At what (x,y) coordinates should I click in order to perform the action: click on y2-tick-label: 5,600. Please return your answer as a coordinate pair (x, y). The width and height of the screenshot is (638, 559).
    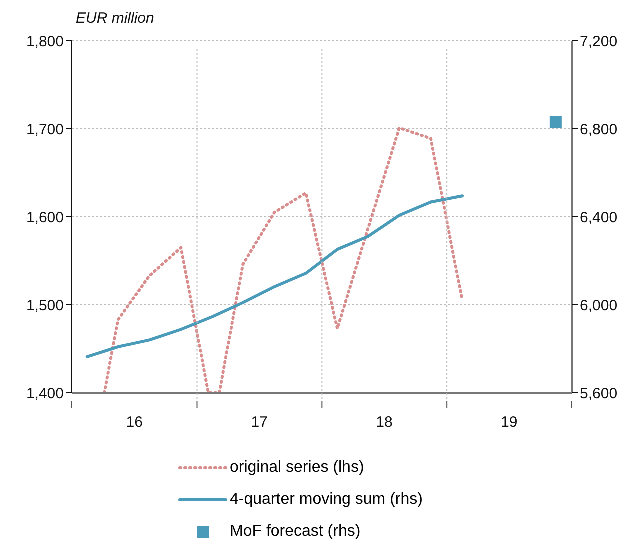
    Looking at the image, I should click on (599, 393).